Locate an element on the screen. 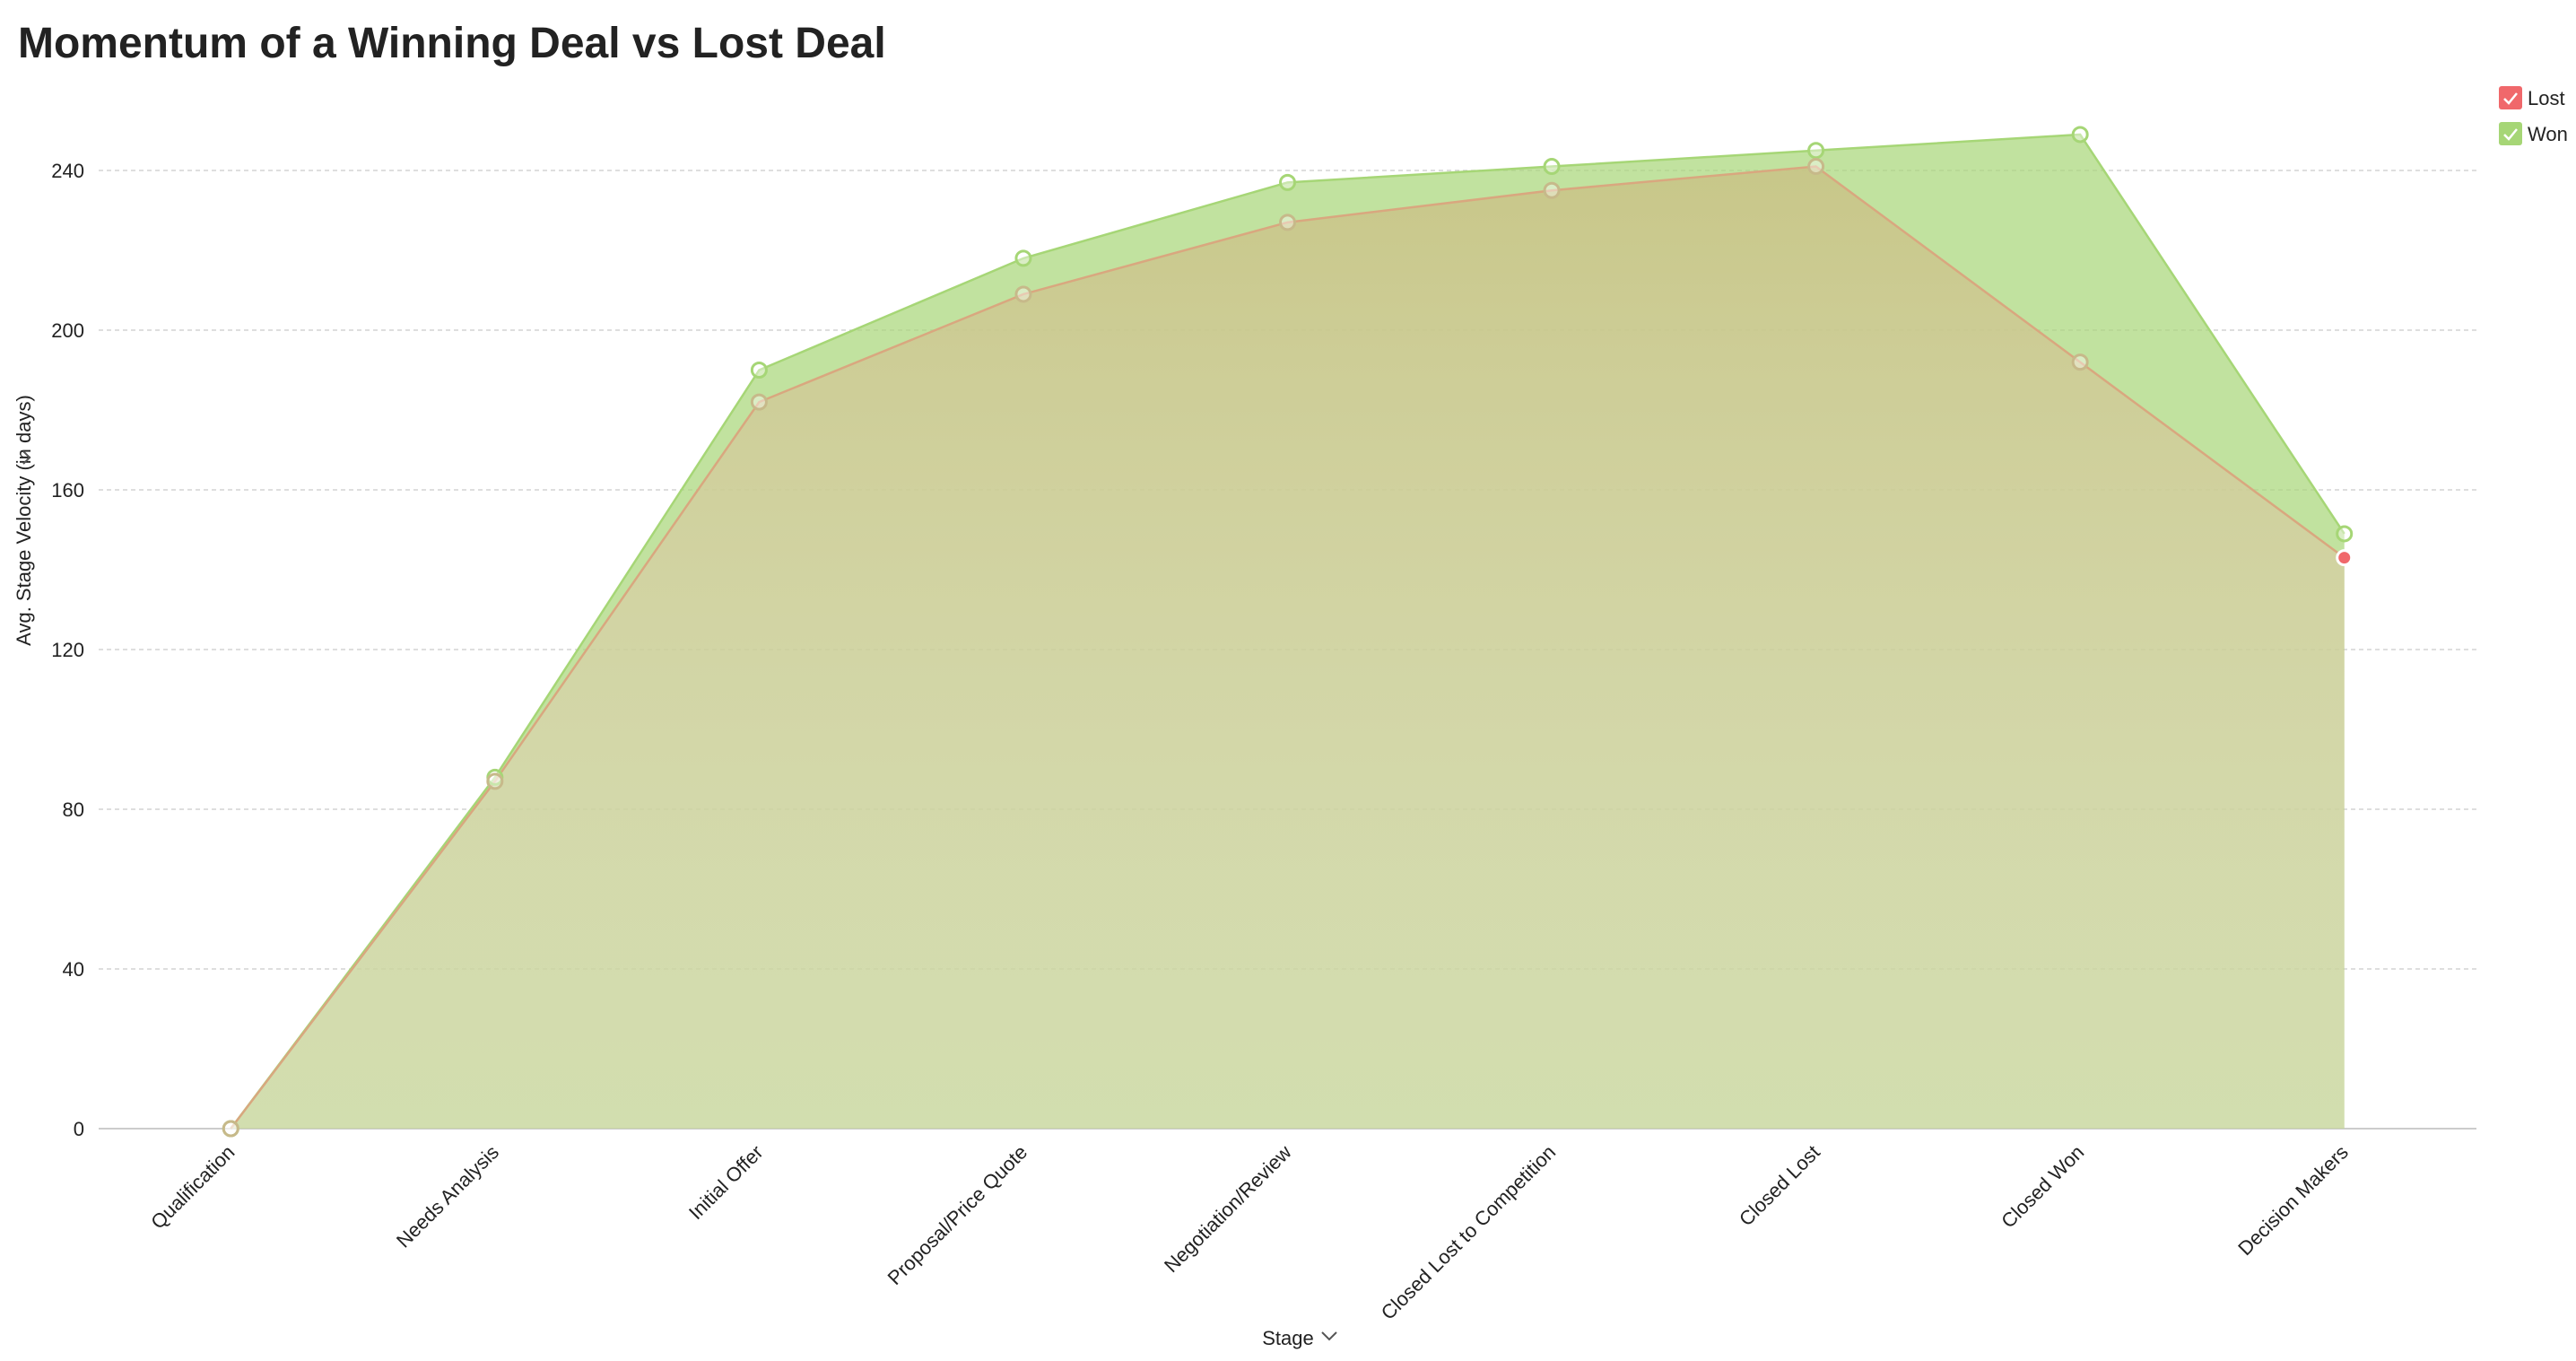 Image resolution: width=2576 pixels, height=1361 pixels. x-tick-label: Decision Makers is located at coordinates (2293, 1201).